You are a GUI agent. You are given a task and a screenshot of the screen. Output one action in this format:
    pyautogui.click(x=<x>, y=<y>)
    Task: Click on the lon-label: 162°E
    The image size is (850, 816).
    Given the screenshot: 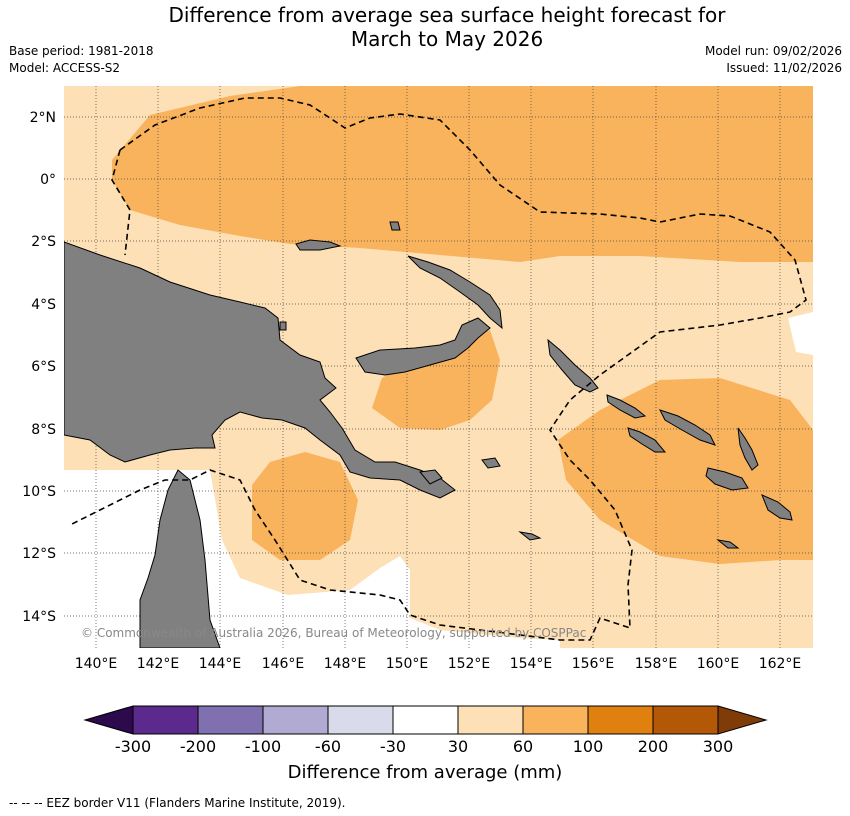 What is the action you would take?
    pyautogui.click(x=780, y=664)
    